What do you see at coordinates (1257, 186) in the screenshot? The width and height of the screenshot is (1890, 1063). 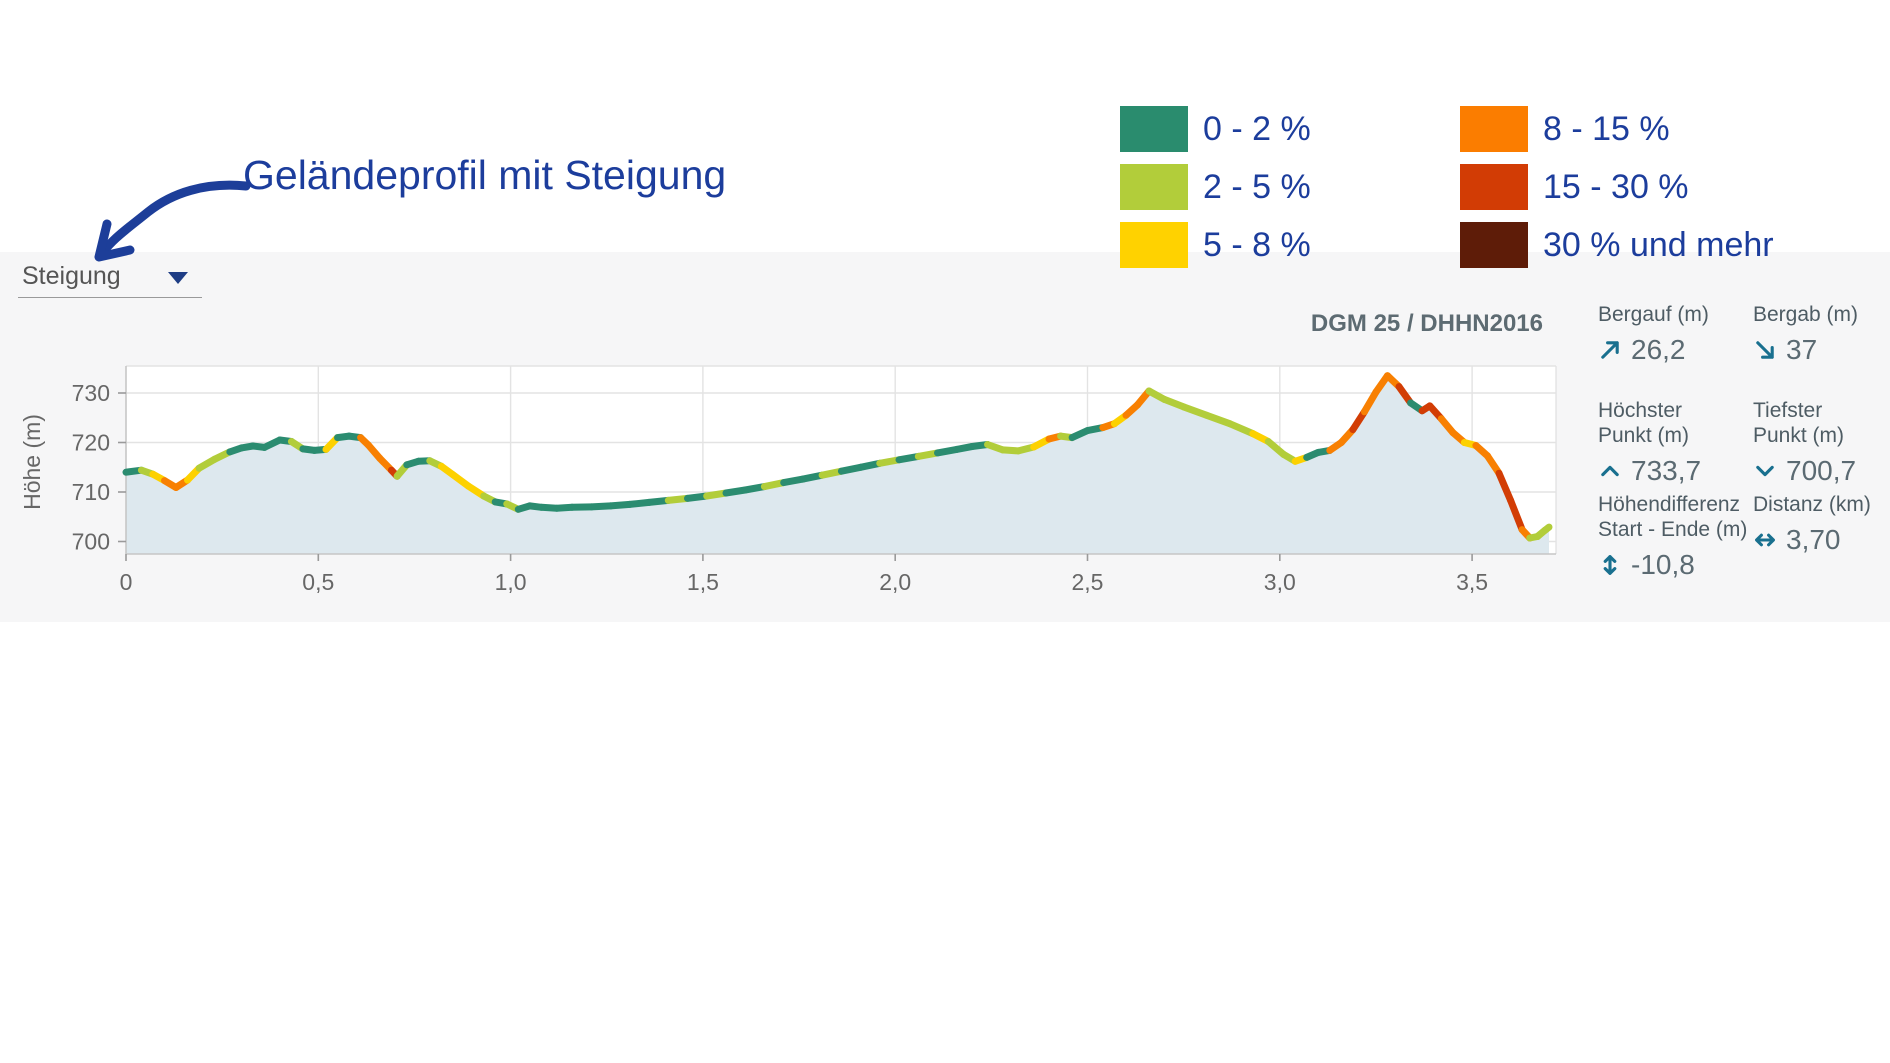 I see `legend-label: 2 - 5 %` at bounding box center [1257, 186].